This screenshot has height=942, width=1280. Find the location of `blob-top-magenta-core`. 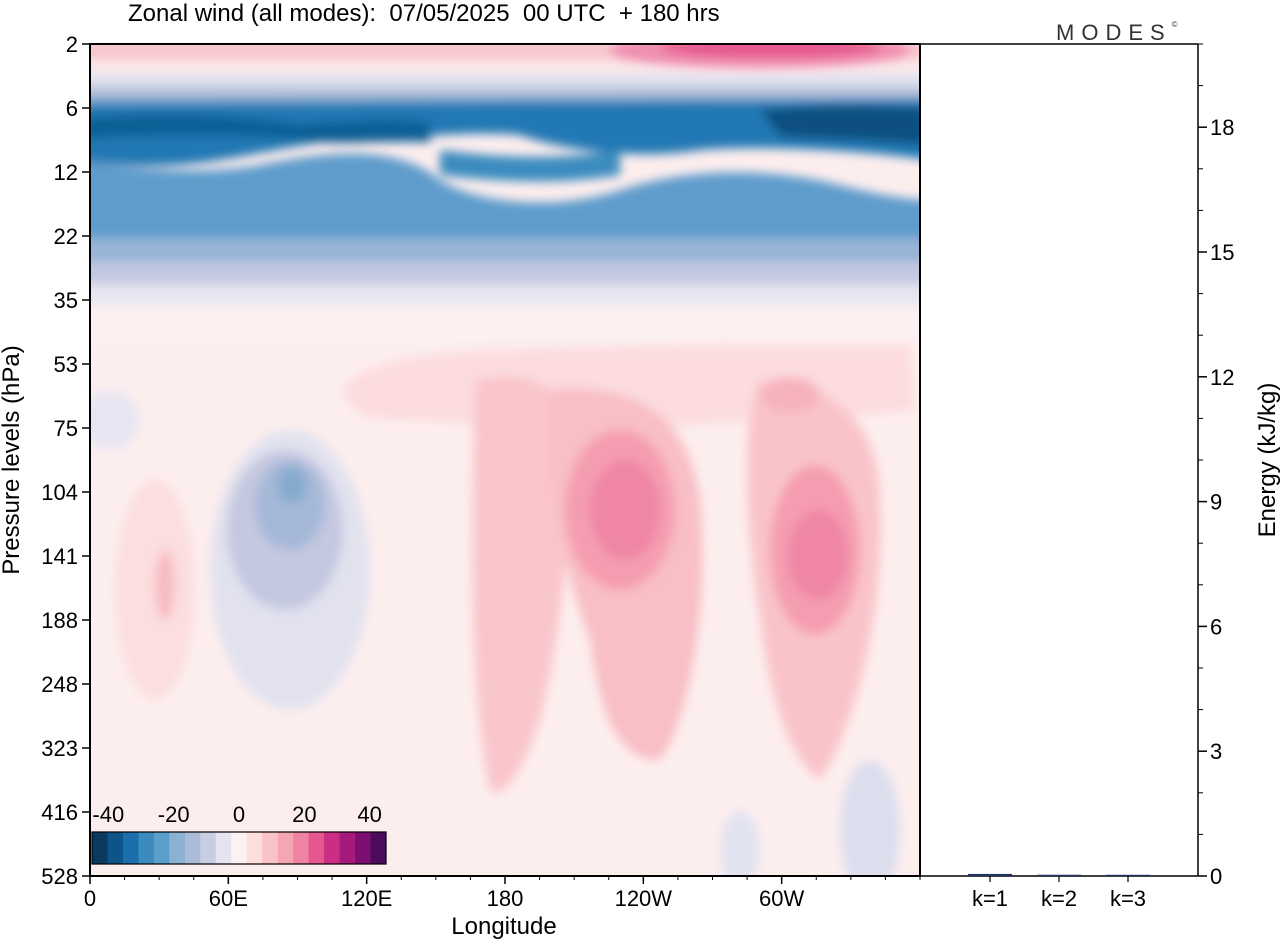

blob-top-magenta-core is located at coordinates (770, 51).